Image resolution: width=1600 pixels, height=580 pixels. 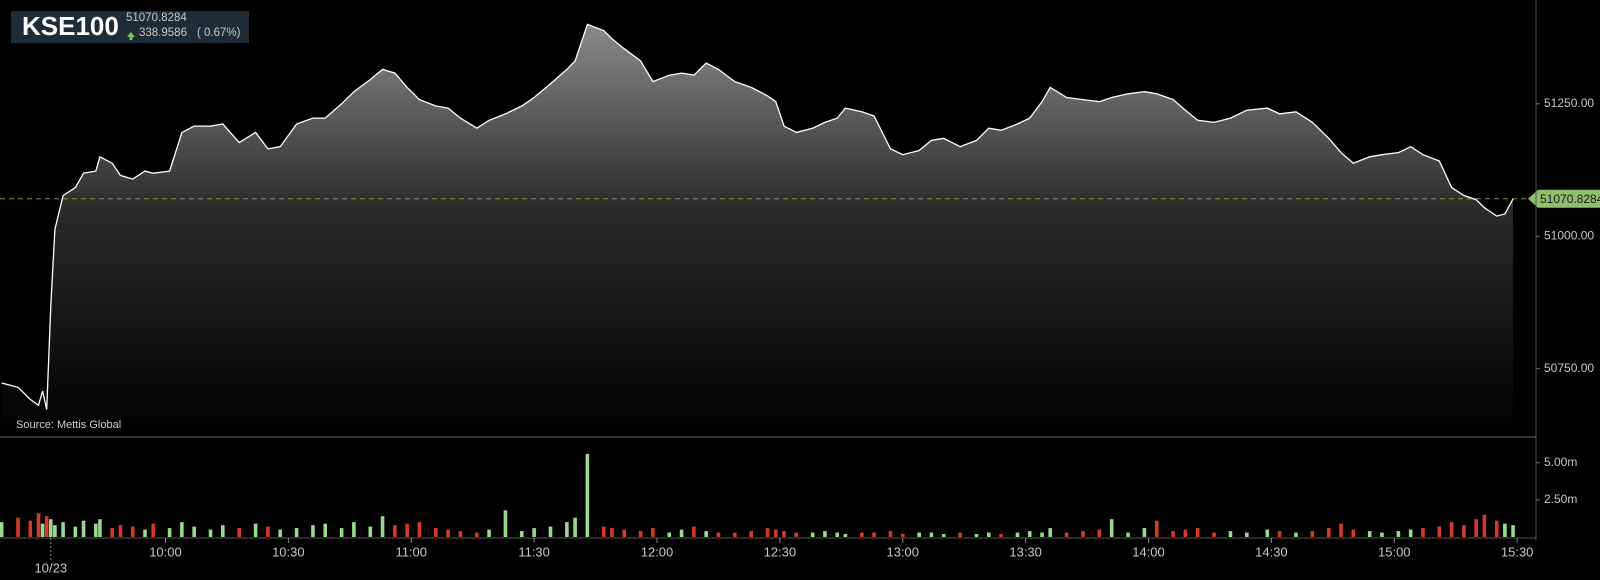 What do you see at coordinates (1517, 551) in the screenshot?
I see `x-tick-label: 15:30` at bounding box center [1517, 551].